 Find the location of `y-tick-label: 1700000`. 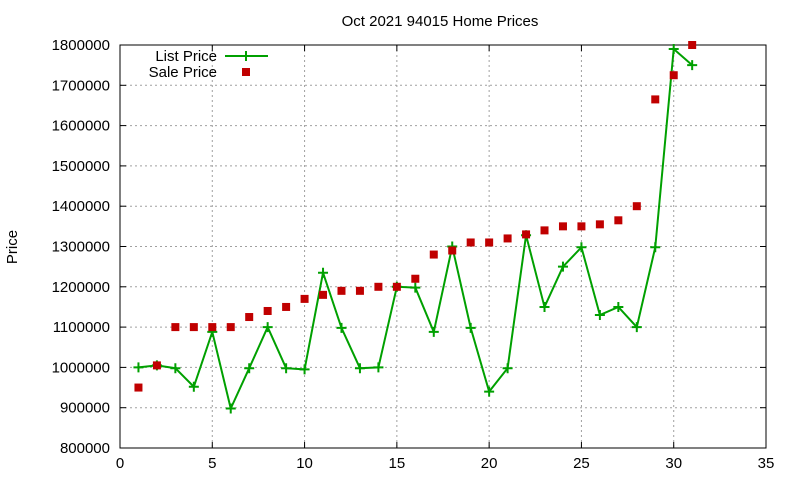

y-tick-label: 1700000 is located at coordinates (81, 85).